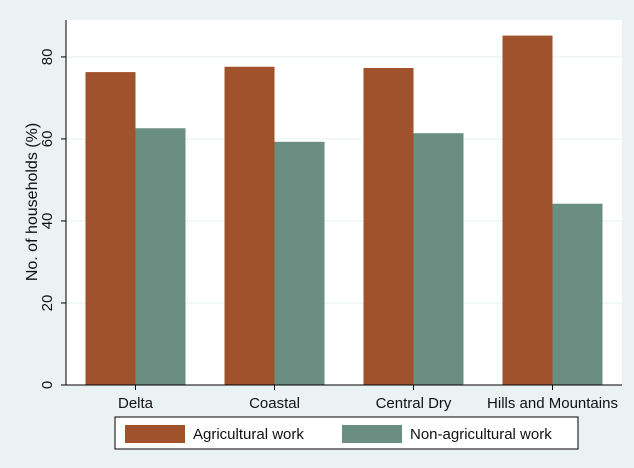  What do you see at coordinates (274, 403) in the screenshot?
I see `x-tick-label: Coastal` at bounding box center [274, 403].